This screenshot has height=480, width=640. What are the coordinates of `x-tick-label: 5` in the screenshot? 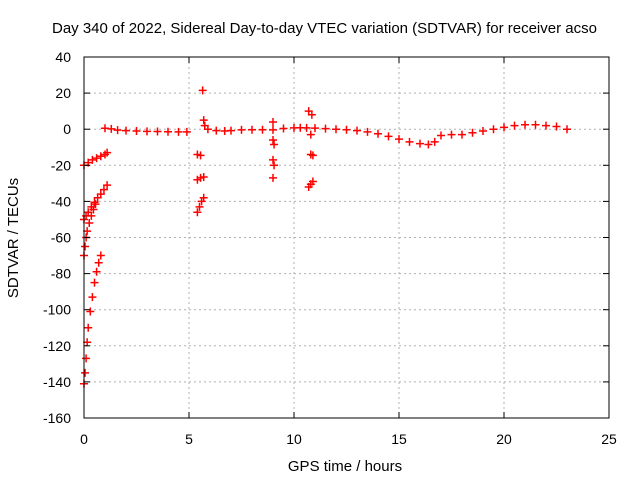 It's located at (189, 439).